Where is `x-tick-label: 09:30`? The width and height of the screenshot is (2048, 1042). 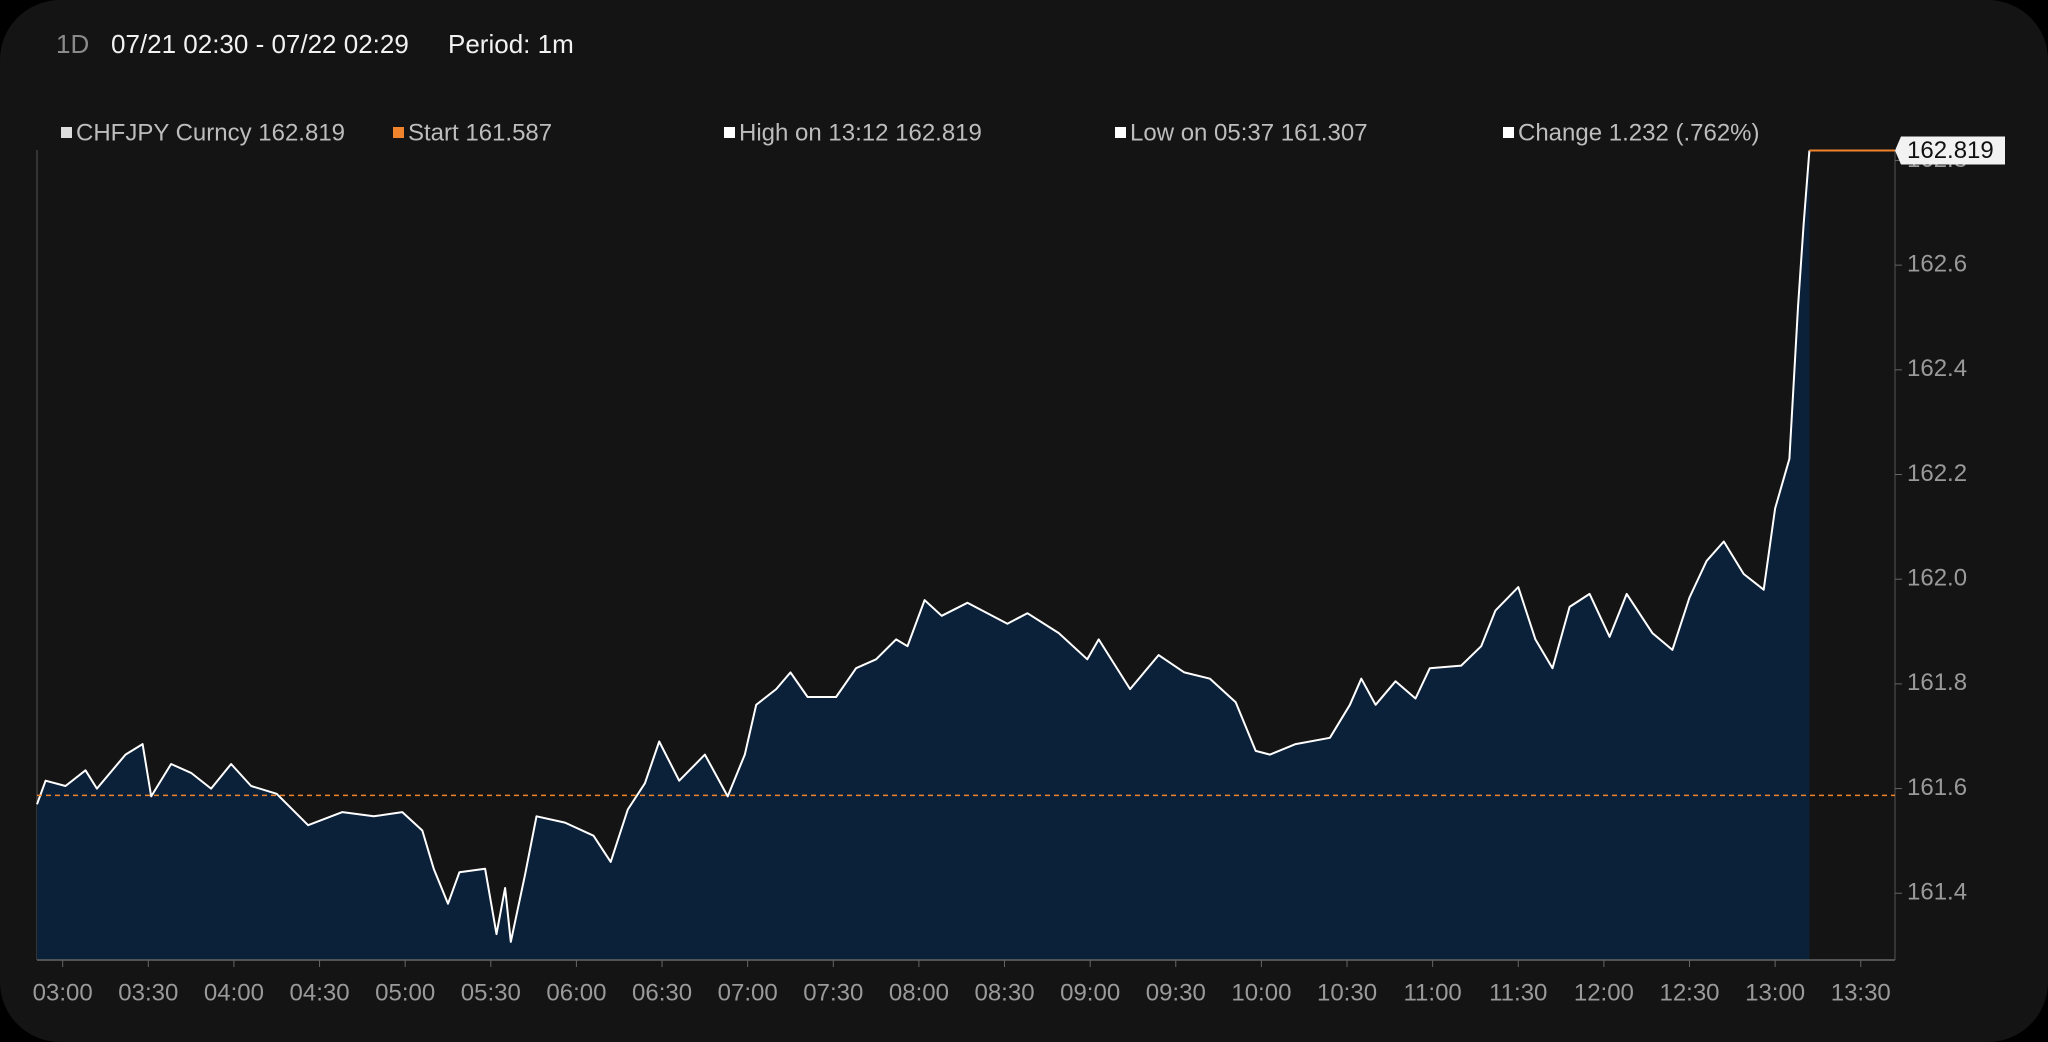
x-tick-label: 09:30 is located at coordinates (1176, 992).